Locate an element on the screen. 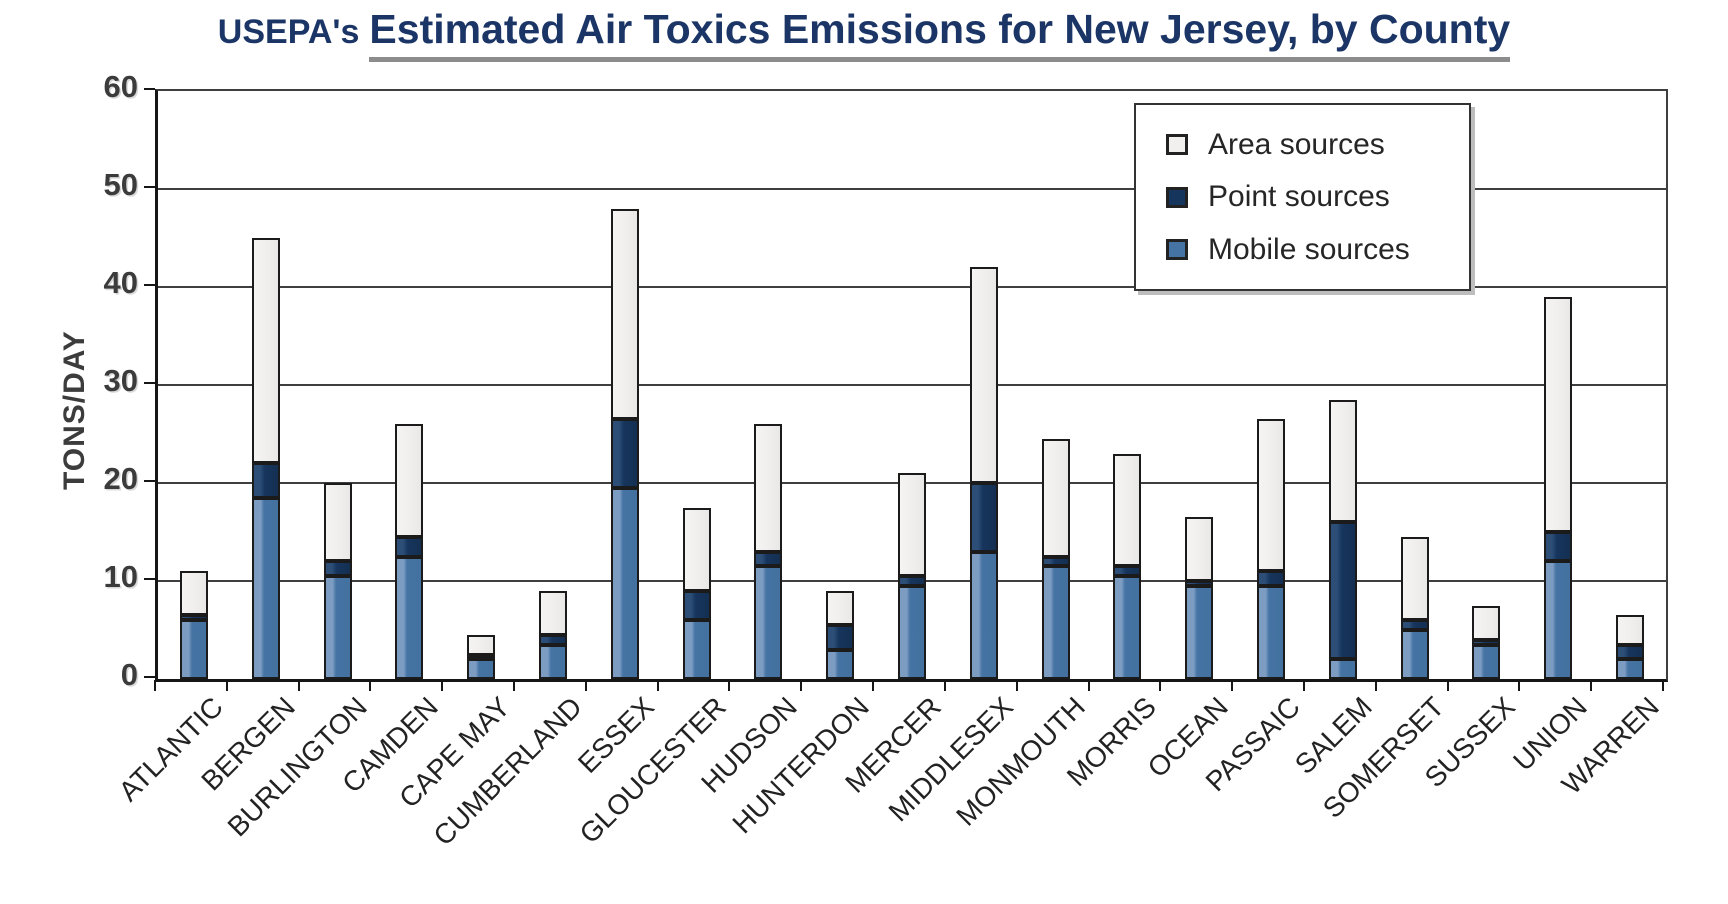 This screenshot has width=1728, height=904. bar-segment-atlantic-mobile is located at coordinates (193, 649).